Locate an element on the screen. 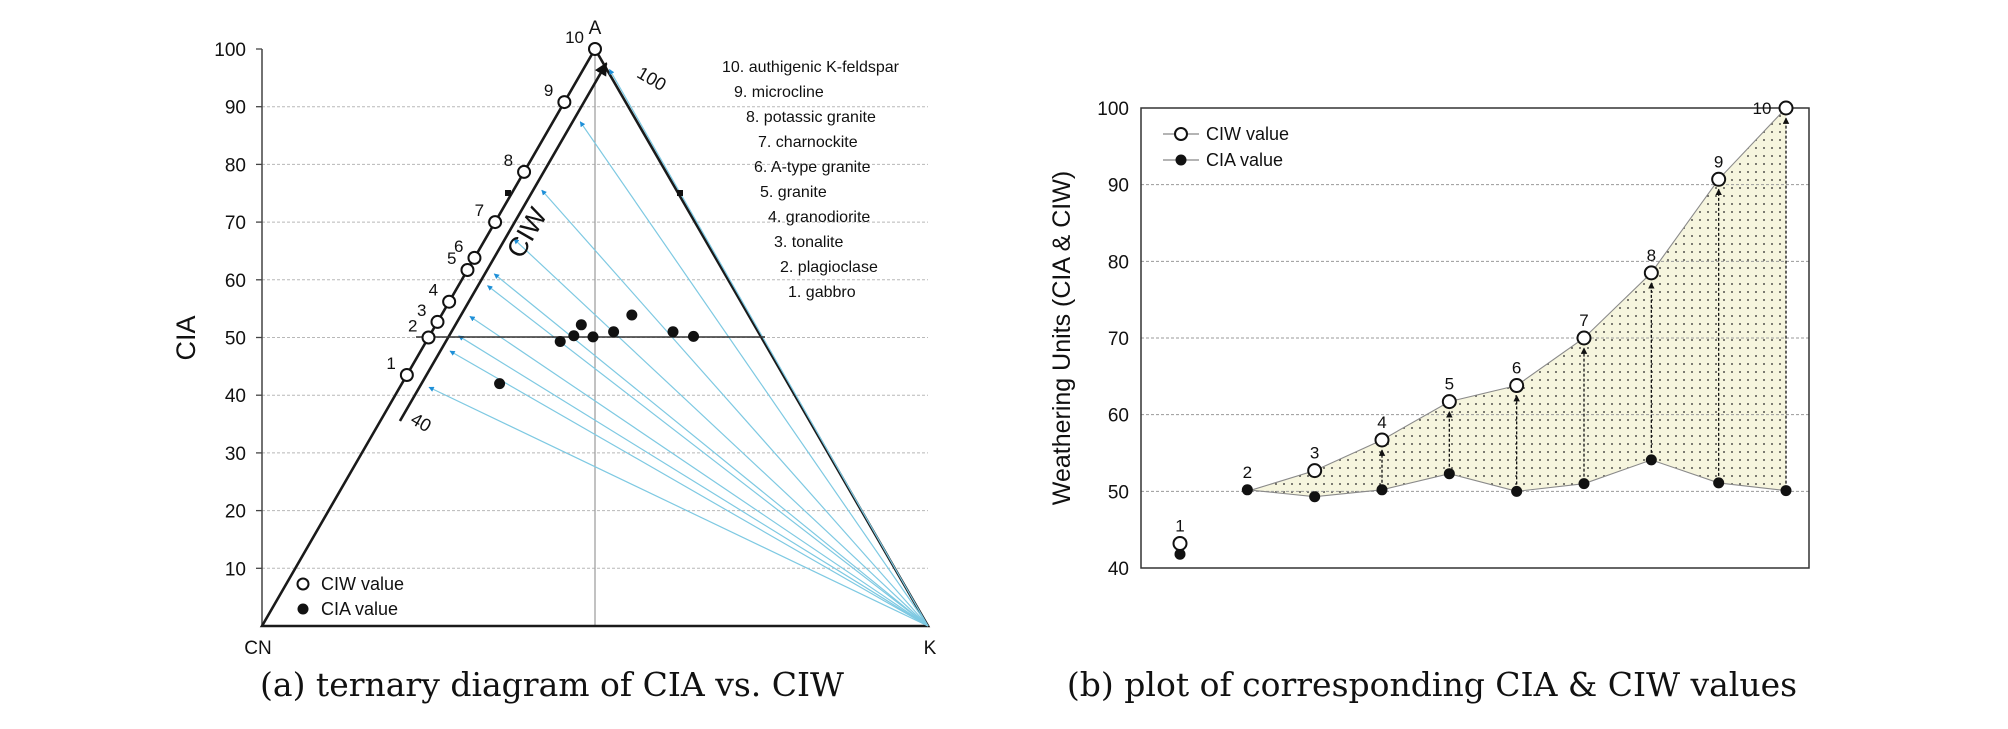 This screenshot has height=729, width=2008. category-label: 4 is located at coordinates (1381, 422).